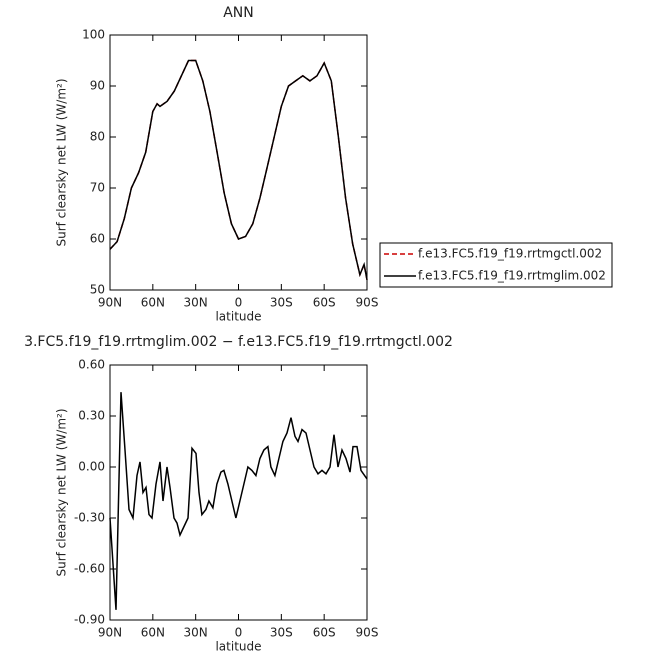 Image resolution: width=661 pixels, height=668 pixels. What do you see at coordinates (238, 13) in the screenshot?
I see `chart-title: ANN` at bounding box center [238, 13].